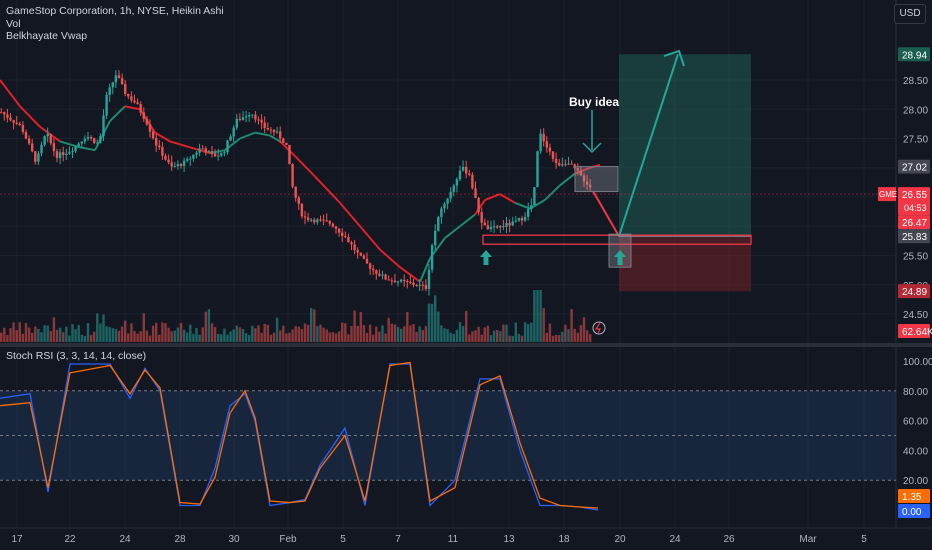 The width and height of the screenshot is (932, 550). What do you see at coordinates (910, 14) in the screenshot?
I see `currency-button: USD` at bounding box center [910, 14].